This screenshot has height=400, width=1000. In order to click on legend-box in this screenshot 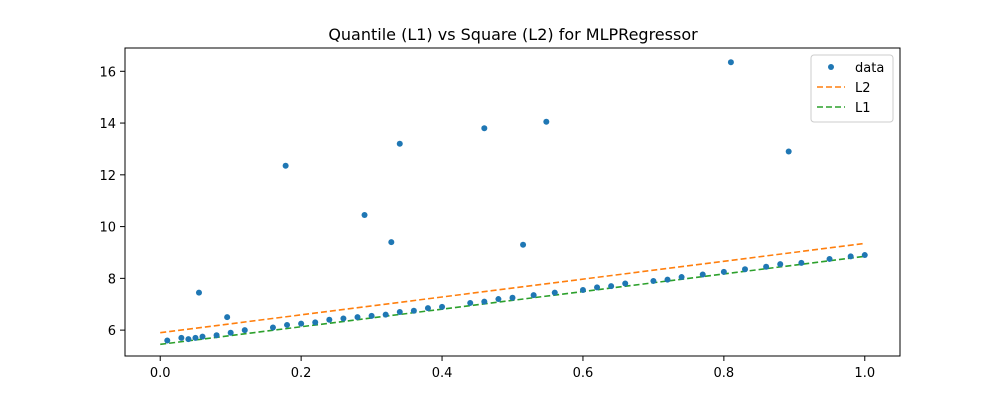, I will do `click(852, 88)`.